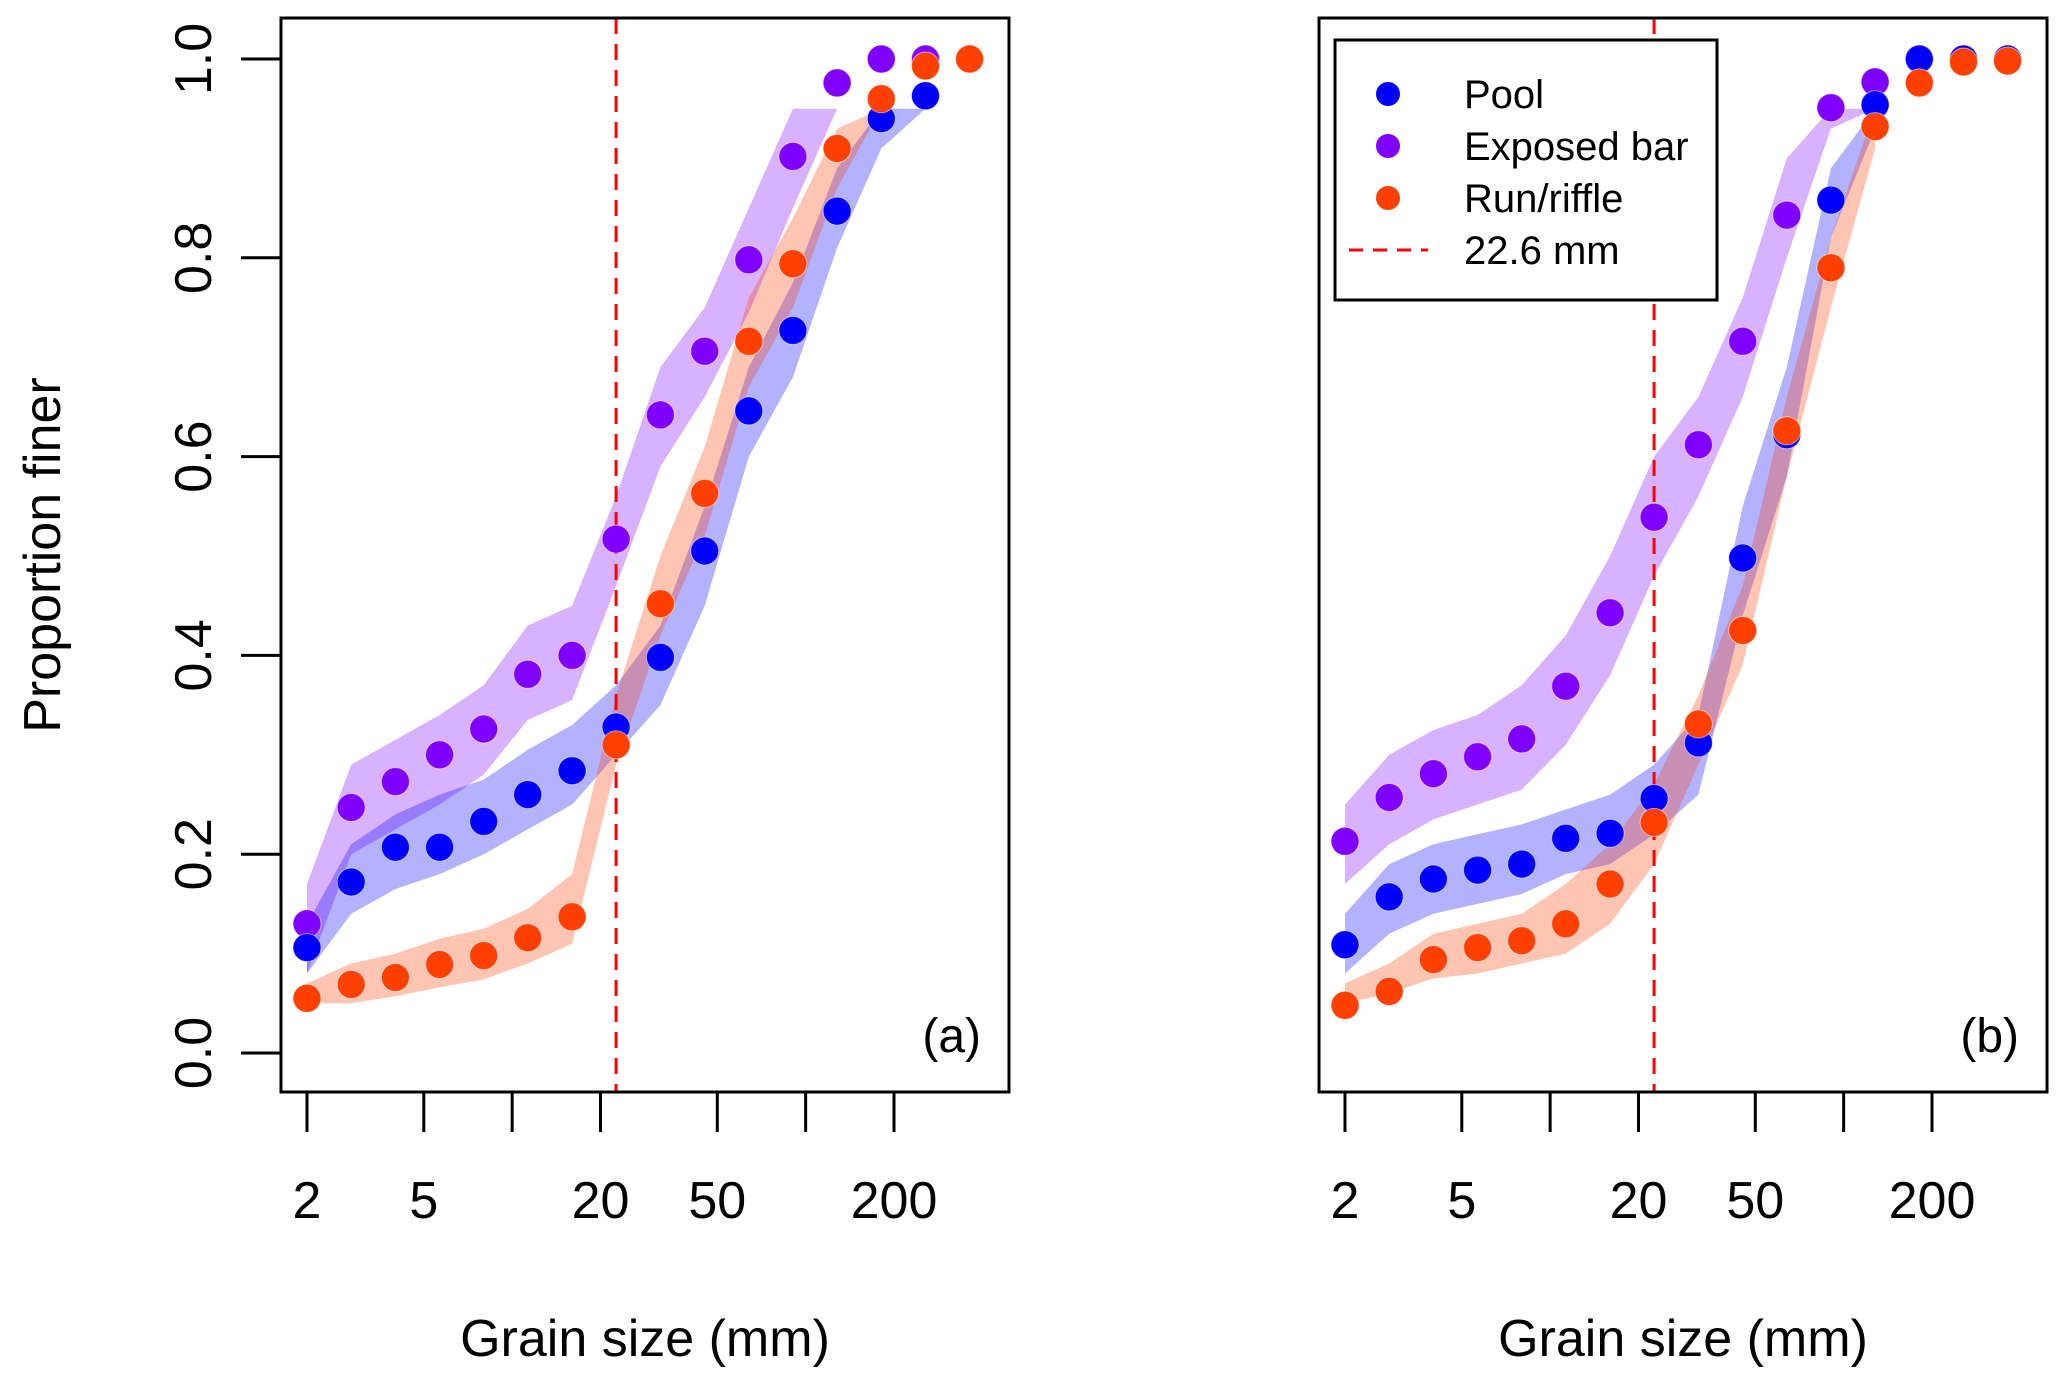  Describe the element at coordinates (1543, 199) in the screenshot. I see `legend-label: Run/riffle` at that location.